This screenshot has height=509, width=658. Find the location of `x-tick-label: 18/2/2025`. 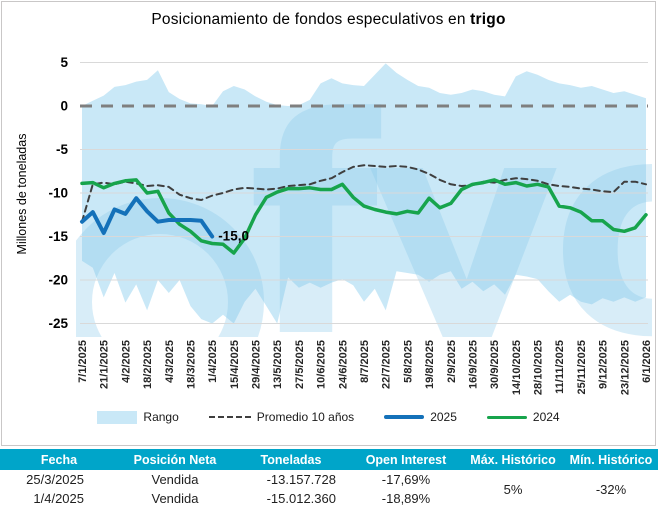

x-tick-label: 18/2/2025 is located at coordinates (148, 364).